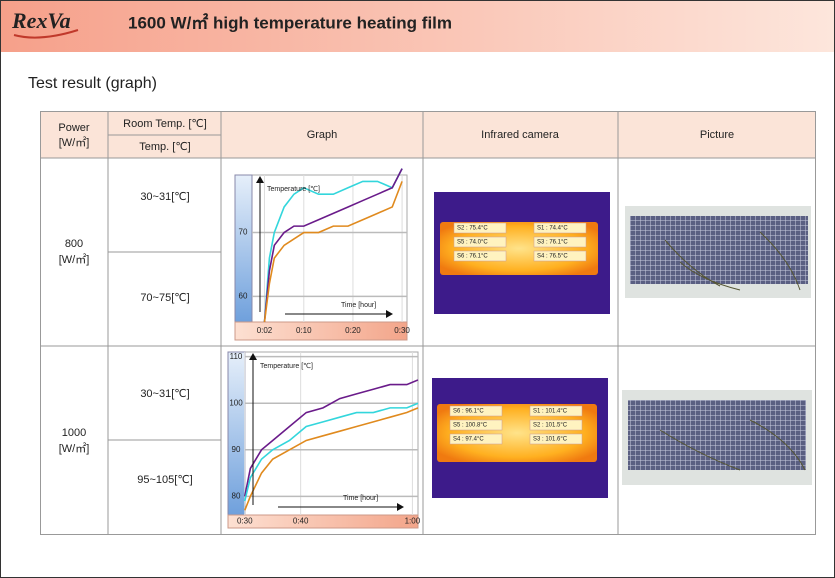  I want to click on ir-label: S4 : 76.5°C, so click(552, 257).